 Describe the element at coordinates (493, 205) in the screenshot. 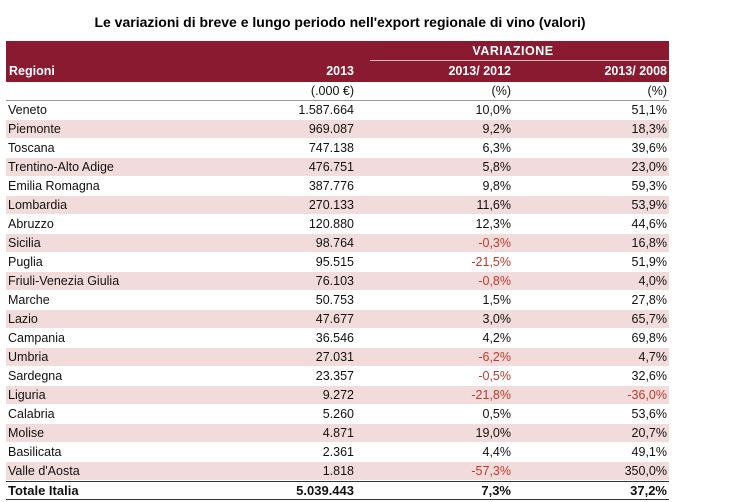

I see `var-short-cell: 11,6%` at that location.